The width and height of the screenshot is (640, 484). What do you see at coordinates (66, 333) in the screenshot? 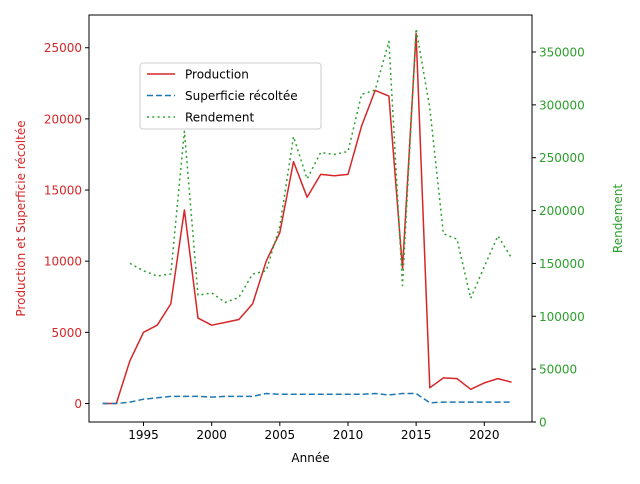
I see `y-left-tick-label: 5000` at bounding box center [66, 333].